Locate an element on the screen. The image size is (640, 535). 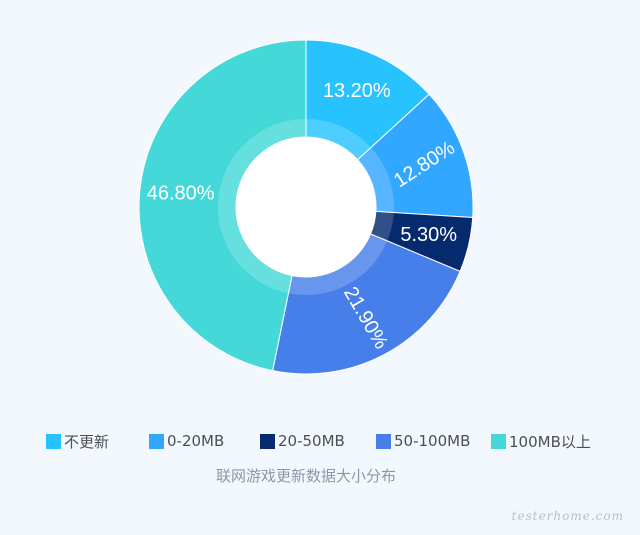
inner-halo-ring is located at coordinates (306, 207).